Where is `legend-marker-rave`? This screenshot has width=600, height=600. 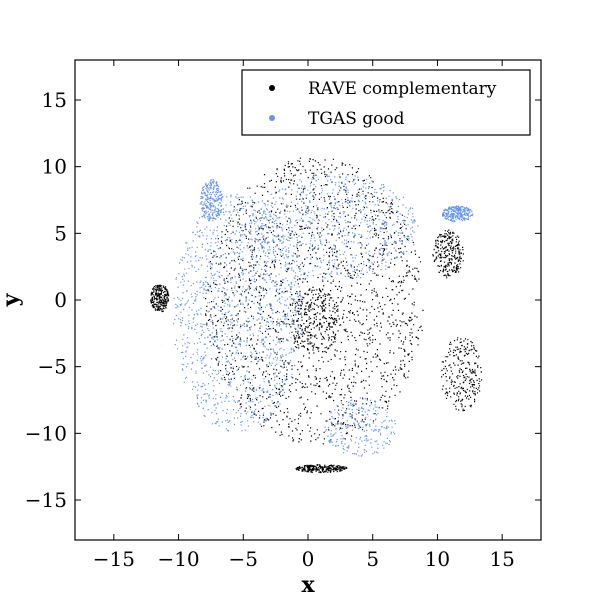
legend-marker-rave is located at coordinates (272, 88).